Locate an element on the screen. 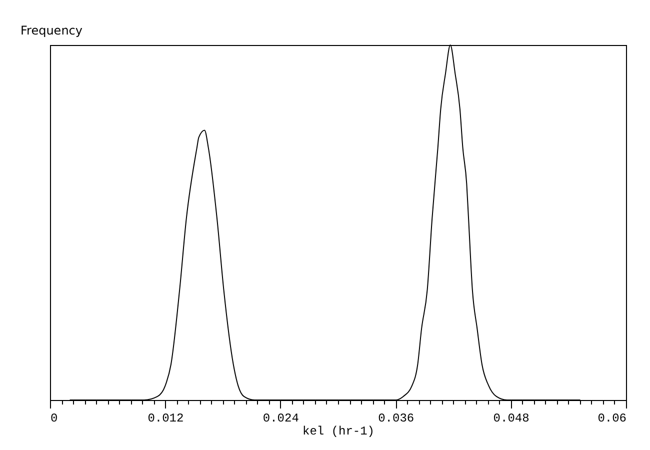 Image resolution: width=650 pixels, height=450 pixels. x-tick-label: 0 is located at coordinates (54, 419).